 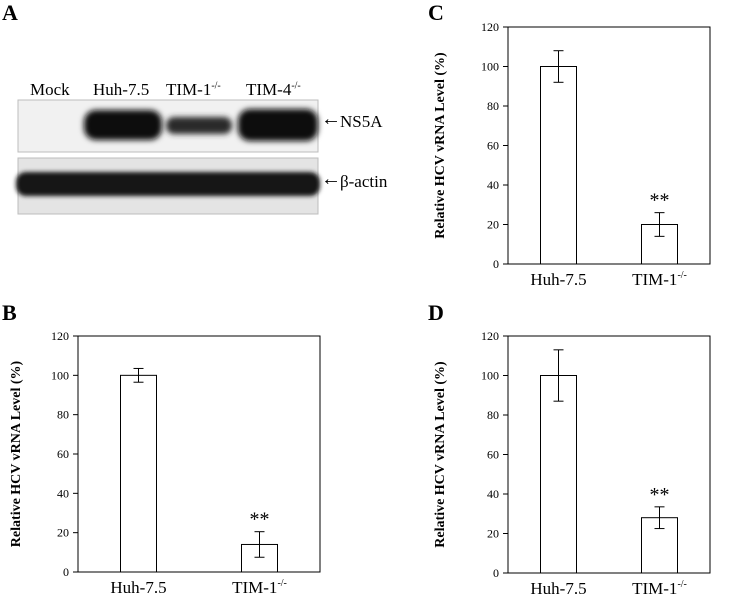 I want to click on actin-band, so click(x=168, y=184).